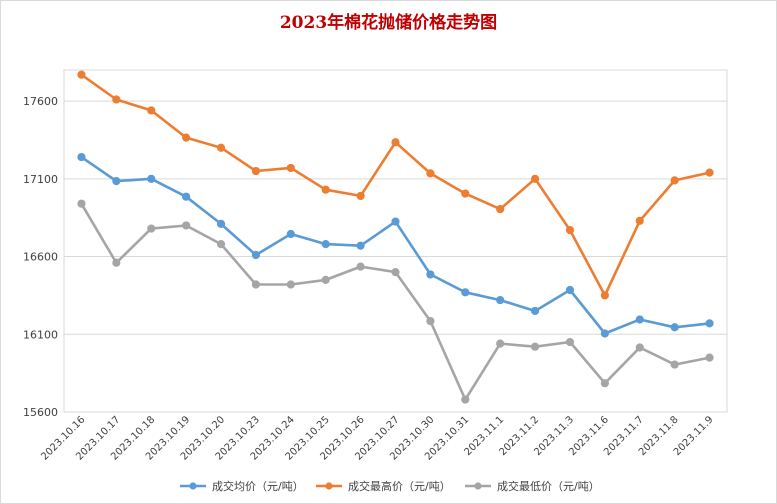  Describe the element at coordinates (388, 23) in the screenshot. I see `chart-title: 2023年棉花抛储价格走势图` at that location.